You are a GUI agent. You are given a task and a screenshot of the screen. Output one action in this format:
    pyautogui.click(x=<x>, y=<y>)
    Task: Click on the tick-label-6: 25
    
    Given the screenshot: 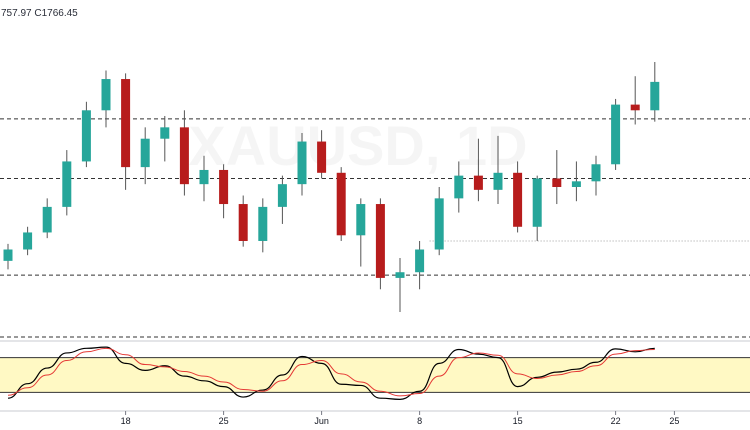 What is the action you would take?
    pyautogui.click(x=674, y=421)
    